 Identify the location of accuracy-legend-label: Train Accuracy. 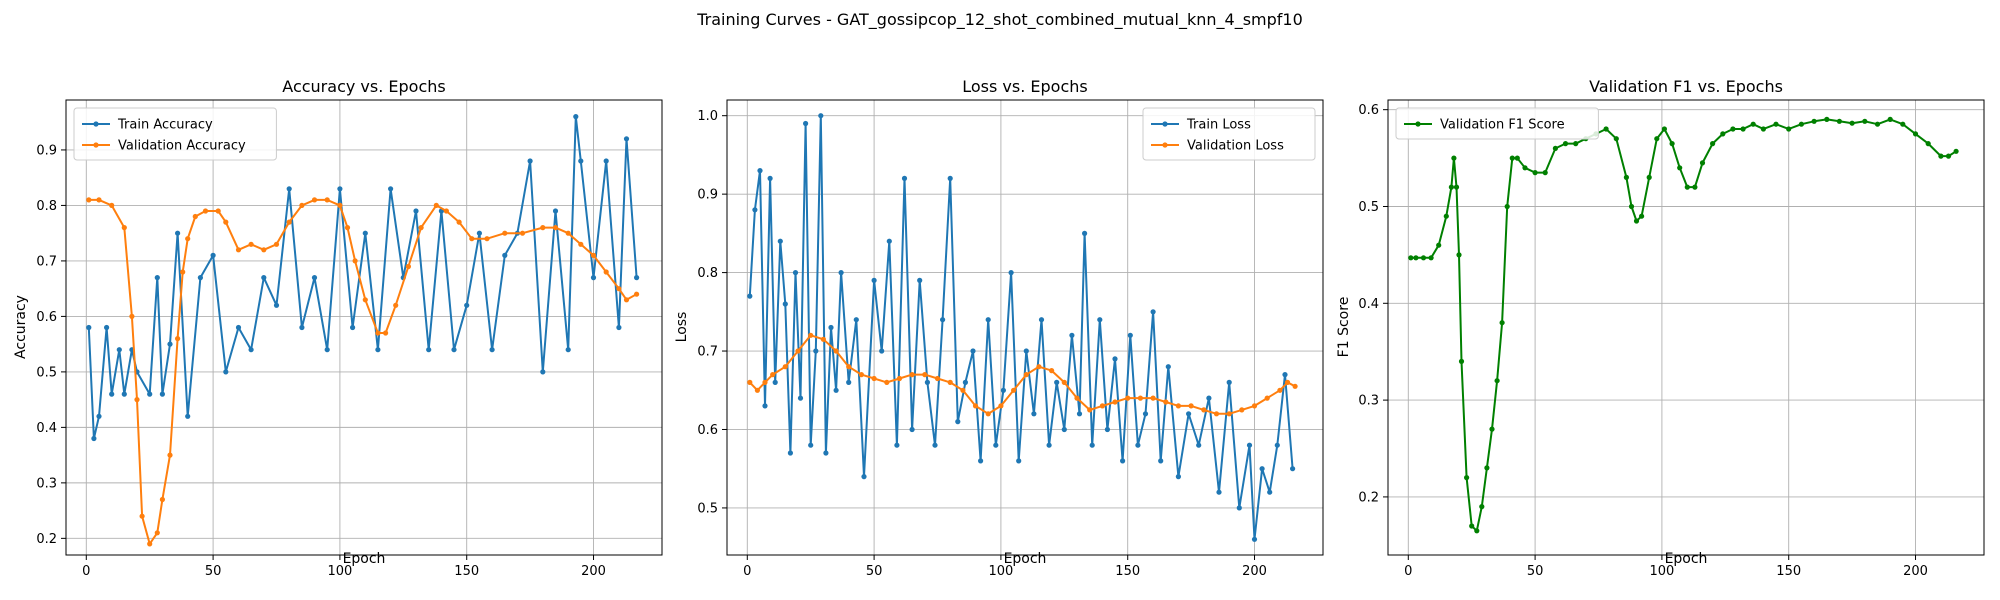
(165, 125).